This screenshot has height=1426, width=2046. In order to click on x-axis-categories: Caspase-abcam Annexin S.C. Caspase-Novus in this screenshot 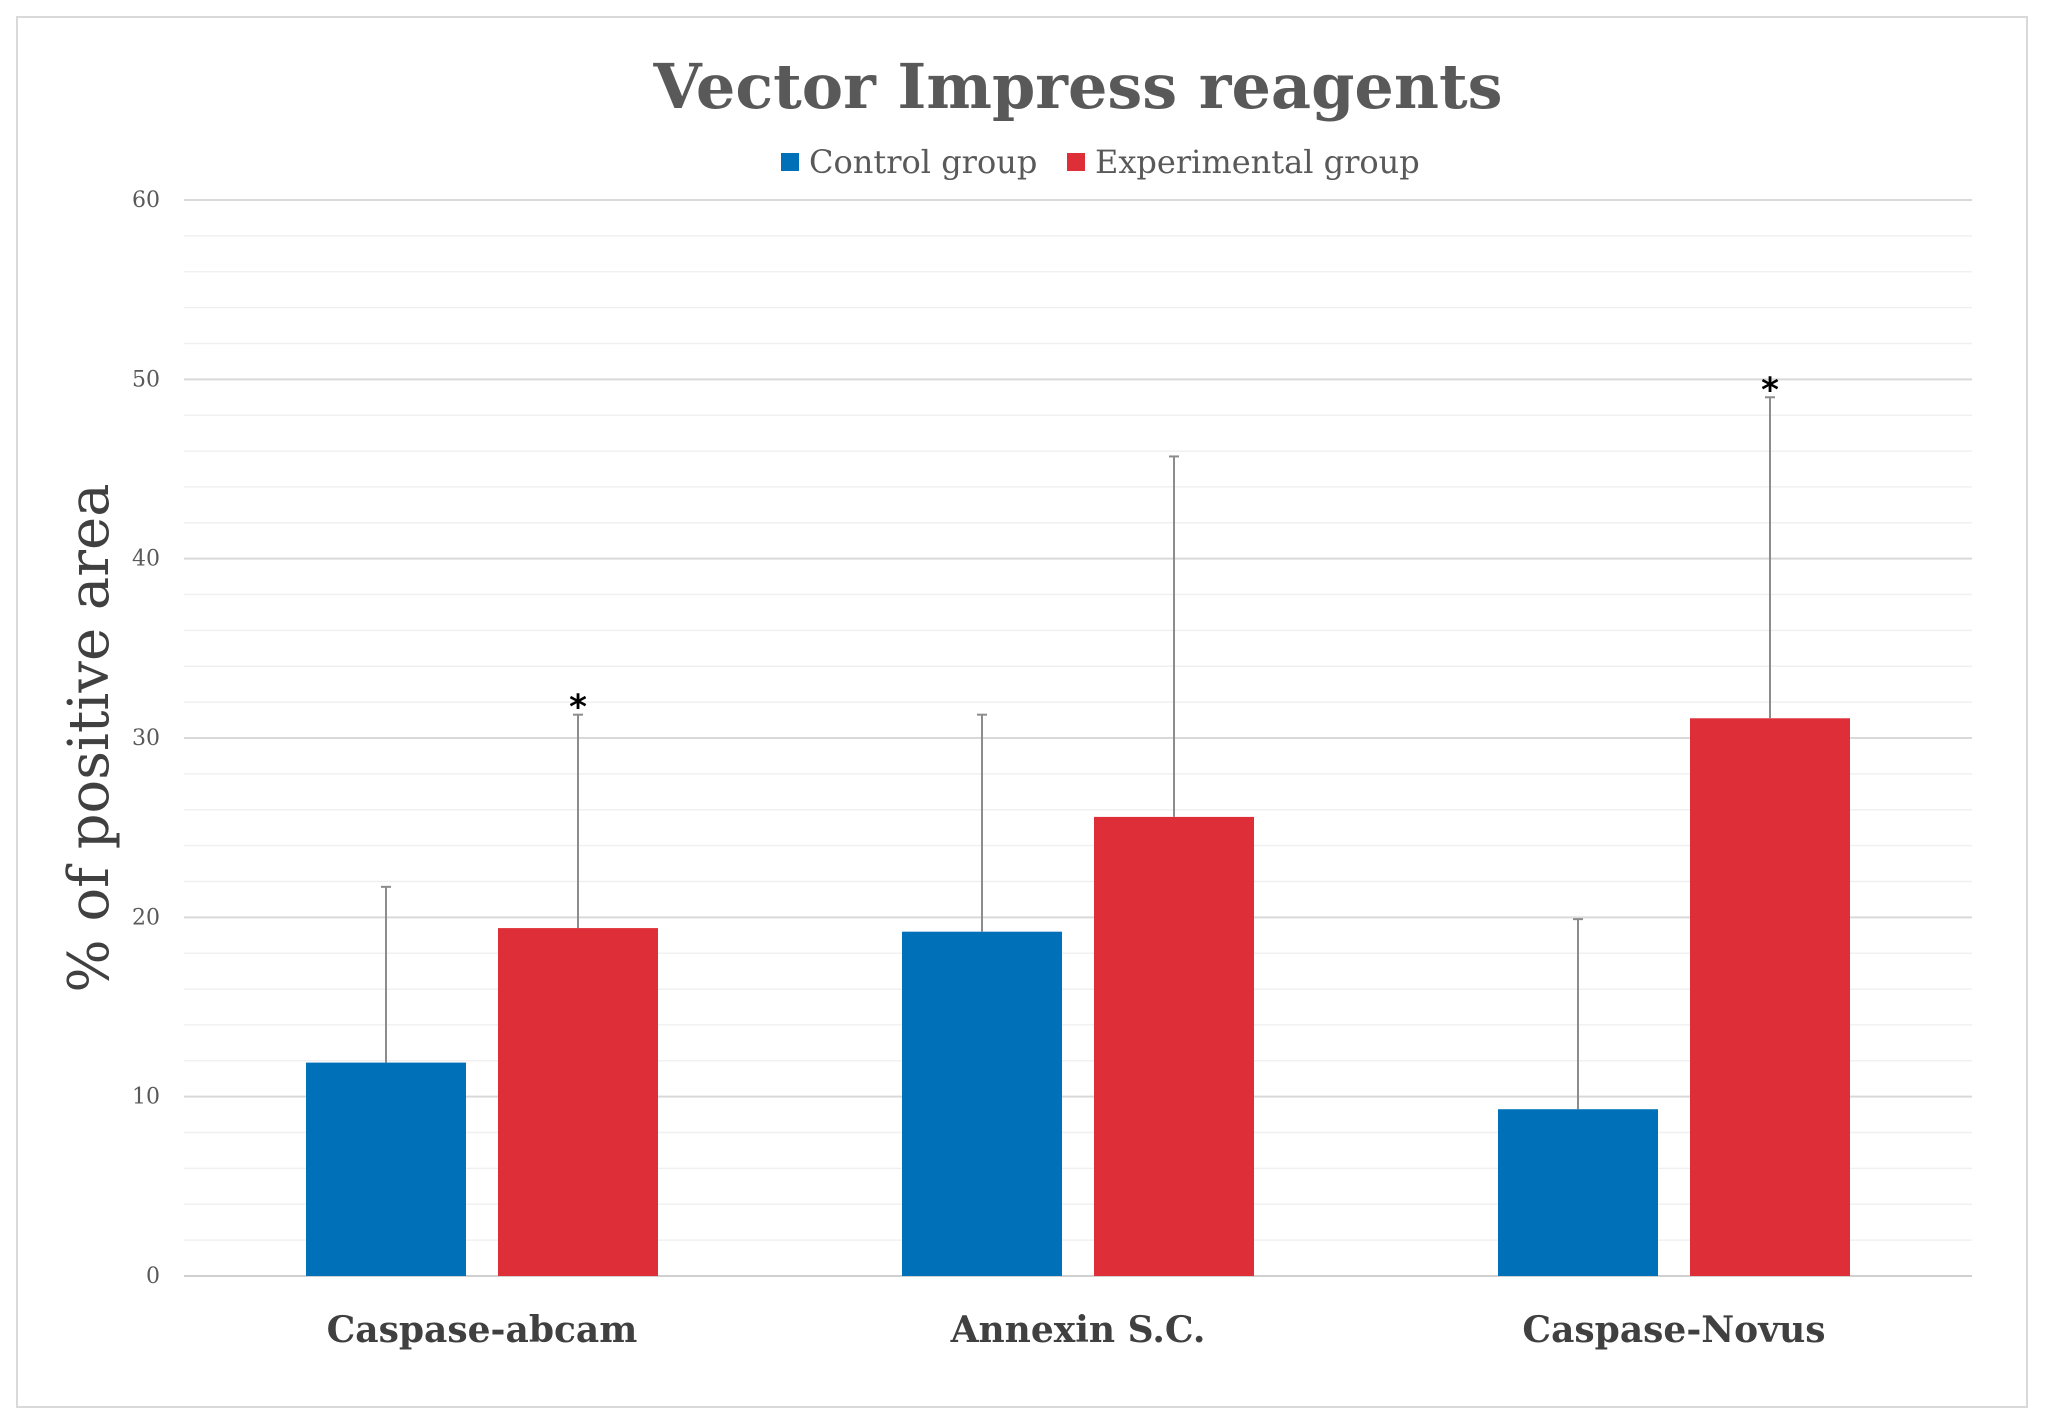, I will do `click(1076, 1330)`.